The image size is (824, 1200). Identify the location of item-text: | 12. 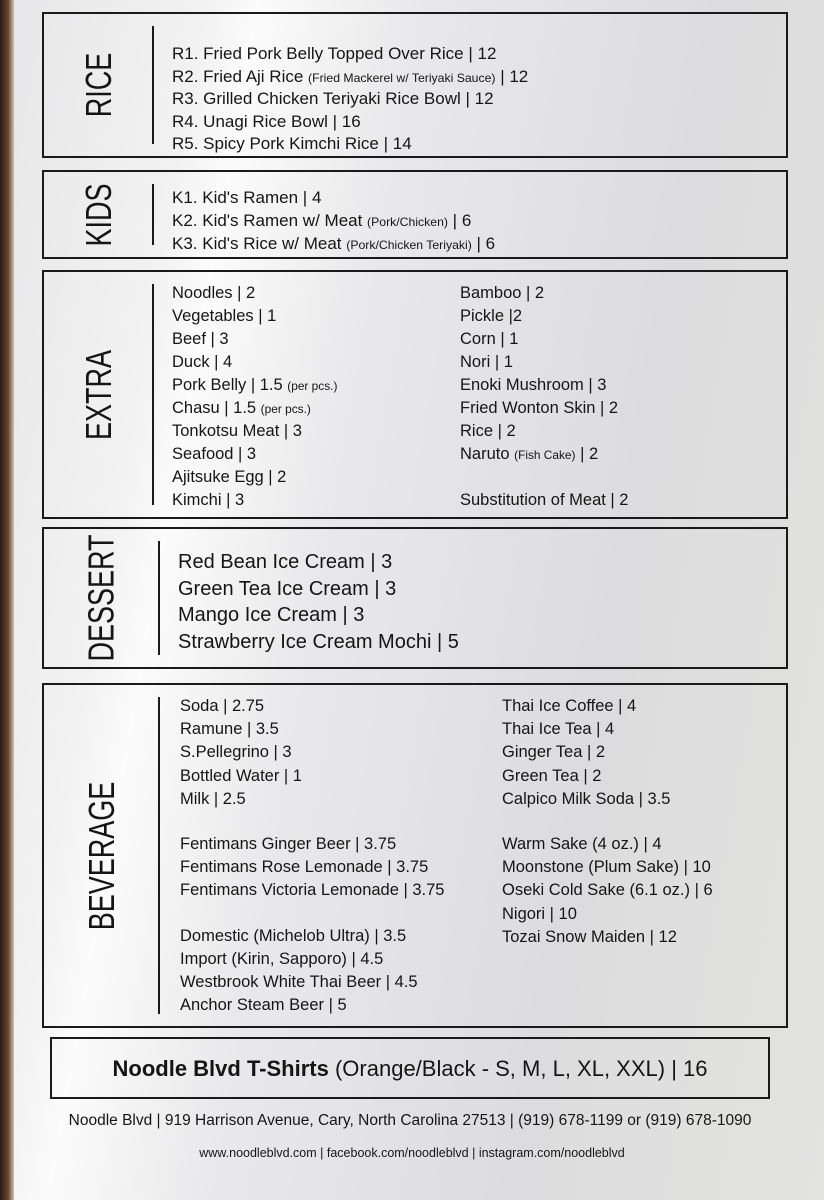
(512, 76).